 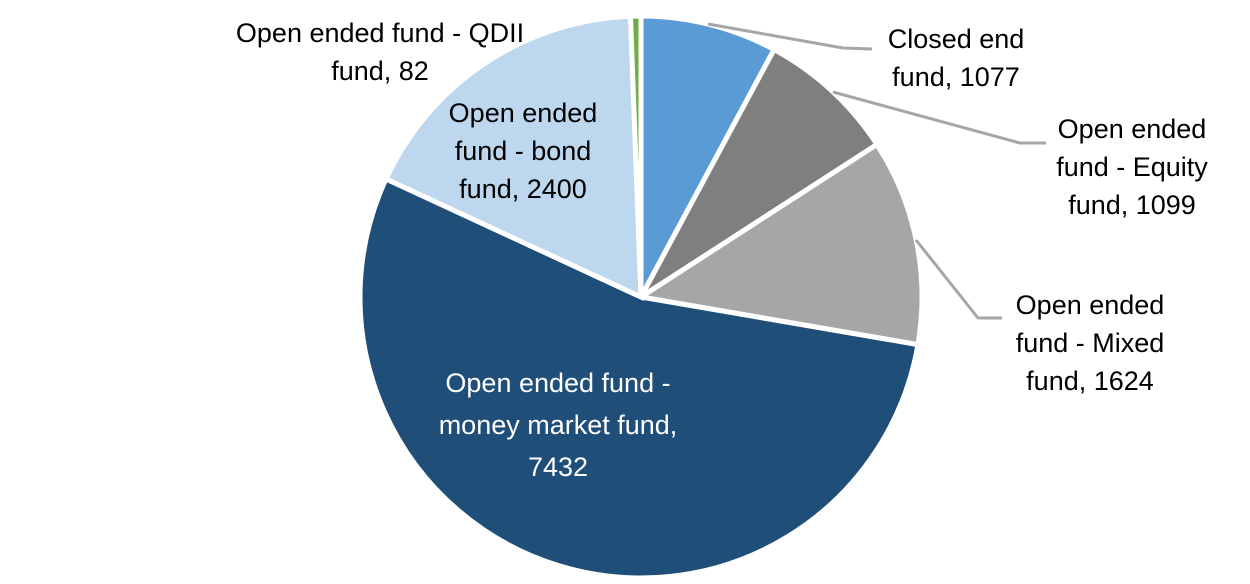 What do you see at coordinates (759, 173) in the screenshot?
I see `pie-slice-open-ended-fund-equity-fund` at bounding box center [759, 173].